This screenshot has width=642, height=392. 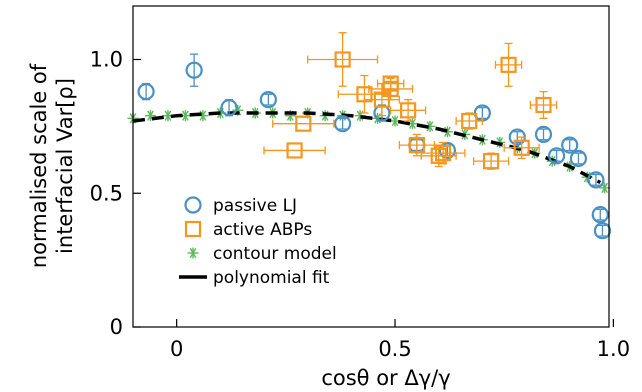 I want to click on legend-label: contour model, so click(x=275, y=254).